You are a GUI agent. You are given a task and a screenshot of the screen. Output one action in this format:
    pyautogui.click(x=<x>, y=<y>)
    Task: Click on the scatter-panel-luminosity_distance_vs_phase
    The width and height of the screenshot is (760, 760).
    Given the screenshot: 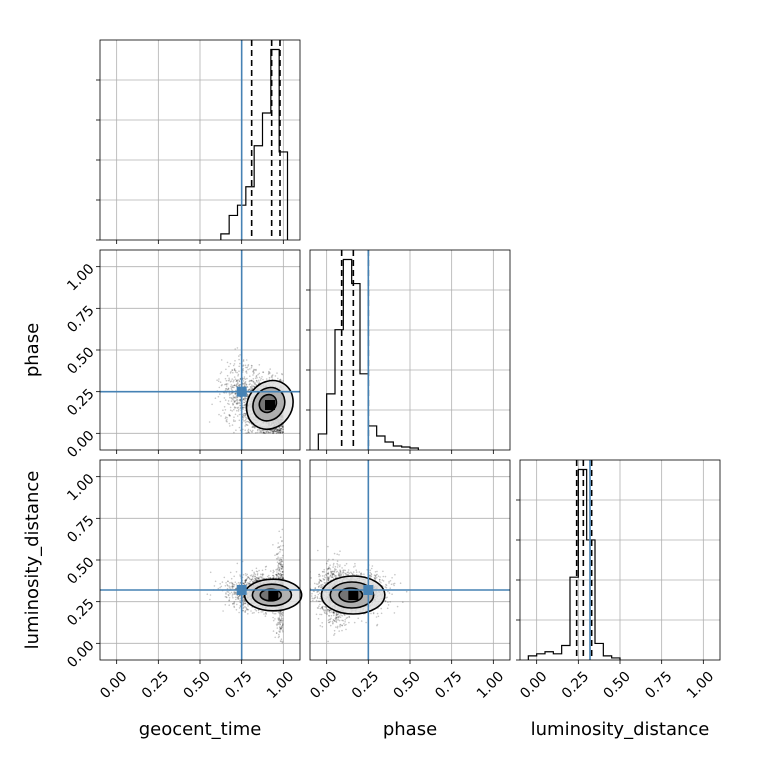 What is the action you would take?
    pyautogui.click(x=410, y=561)
    